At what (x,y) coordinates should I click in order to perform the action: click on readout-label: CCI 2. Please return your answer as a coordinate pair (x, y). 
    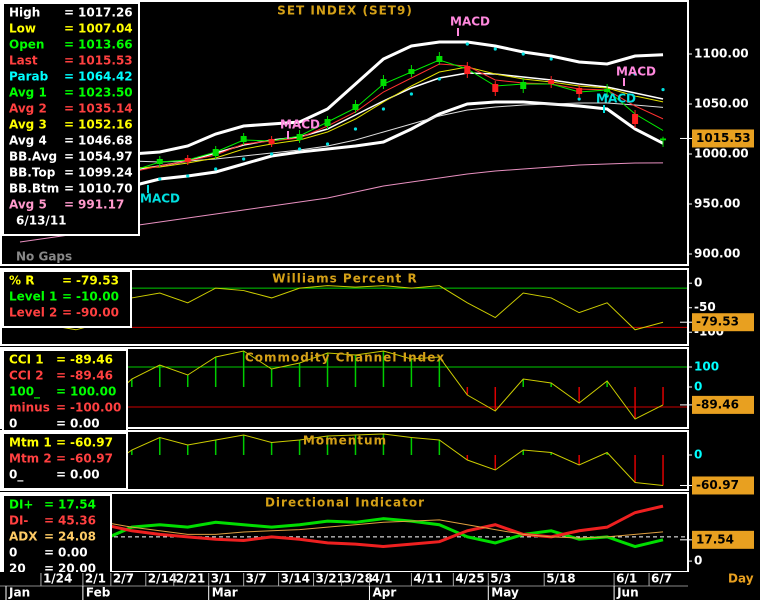
    Looking at the image, I should click on (26, 376).